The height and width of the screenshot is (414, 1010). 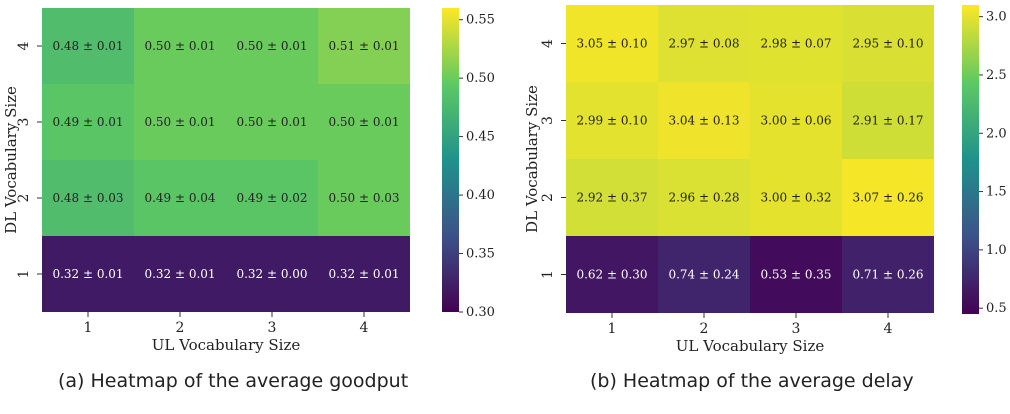 What do you see at coordinates (480, 137) in the screenshot?
I see `colorbar-tick-label: 0.45` at bounding box center [480, 137].